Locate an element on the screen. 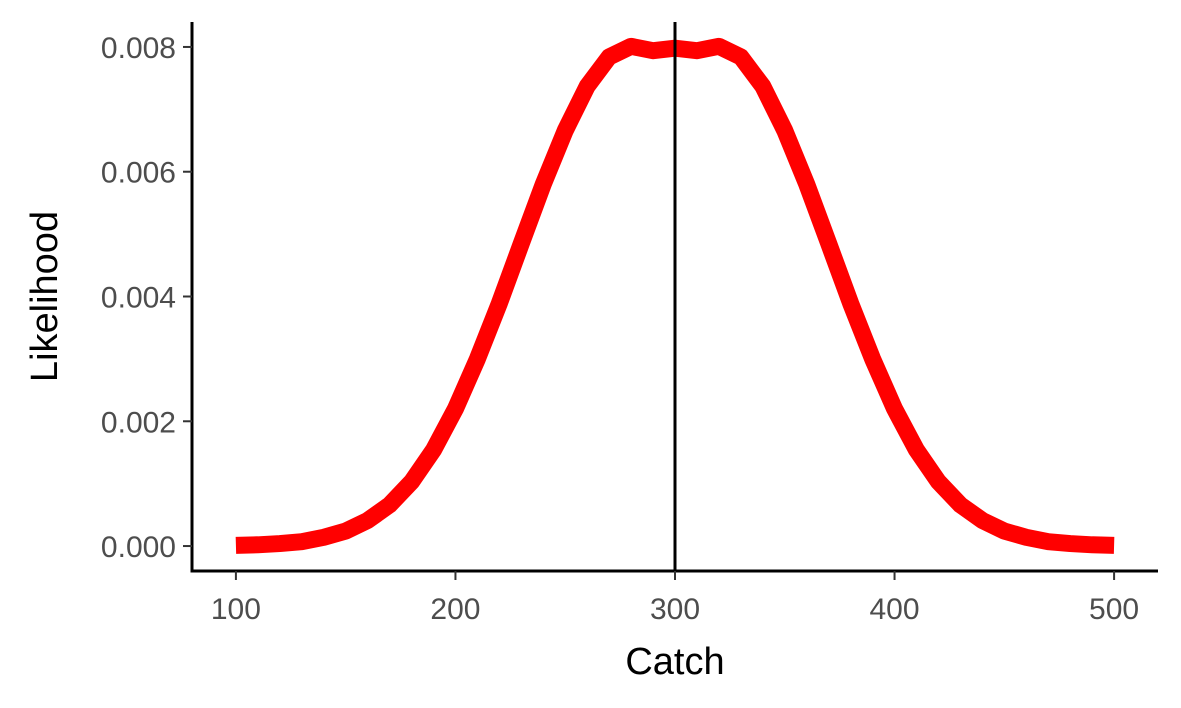 Image resolution: width=1181 pixels, height=708 pixels. x-tick-label: 200 is located at coordinates (455, 609).